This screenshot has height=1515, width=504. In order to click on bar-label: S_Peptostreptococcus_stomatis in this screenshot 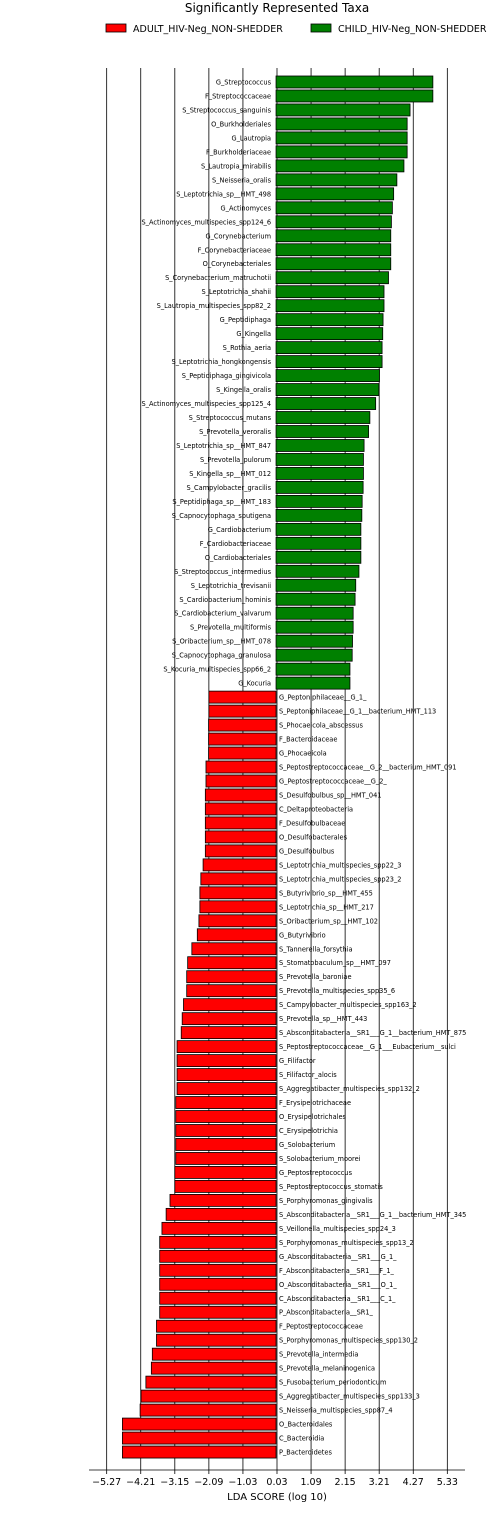, I will do `click(331, 1187)`.